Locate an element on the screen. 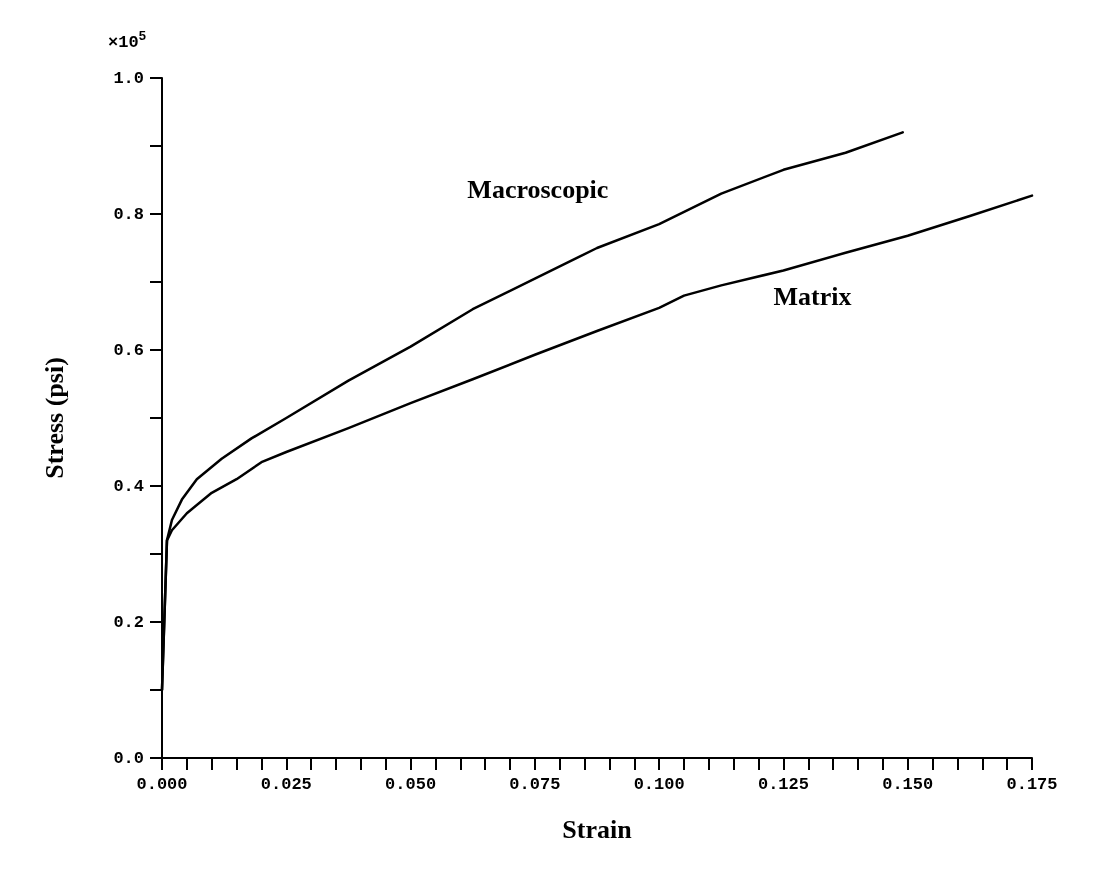 The width and height of the screenshot is (1098, 872). x-tick-label: 0.025 is located at coordinates (286, 784).